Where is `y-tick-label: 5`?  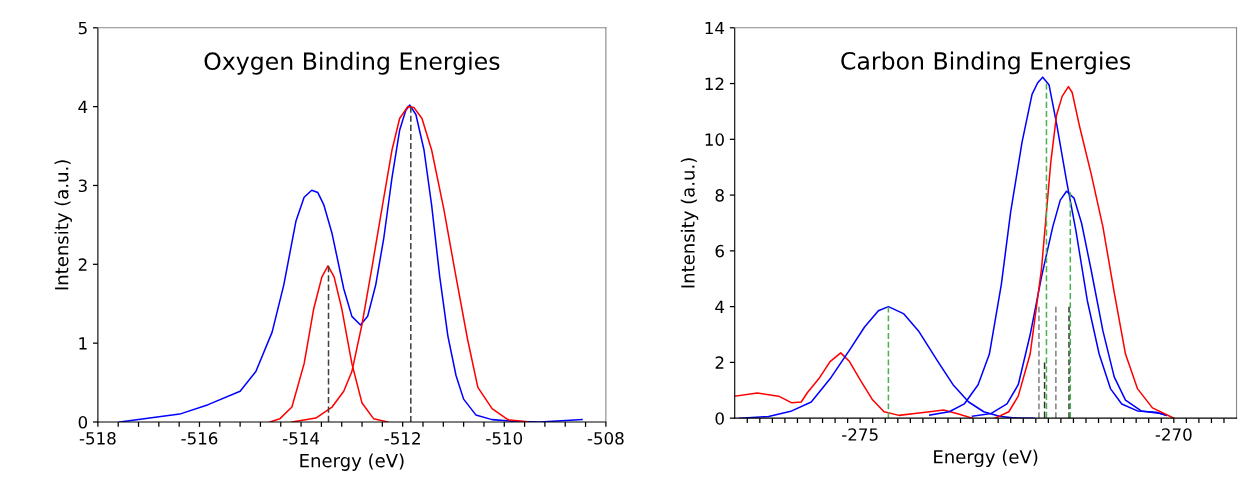 y-tick-label: 5 is located at coordinates (82, 28).